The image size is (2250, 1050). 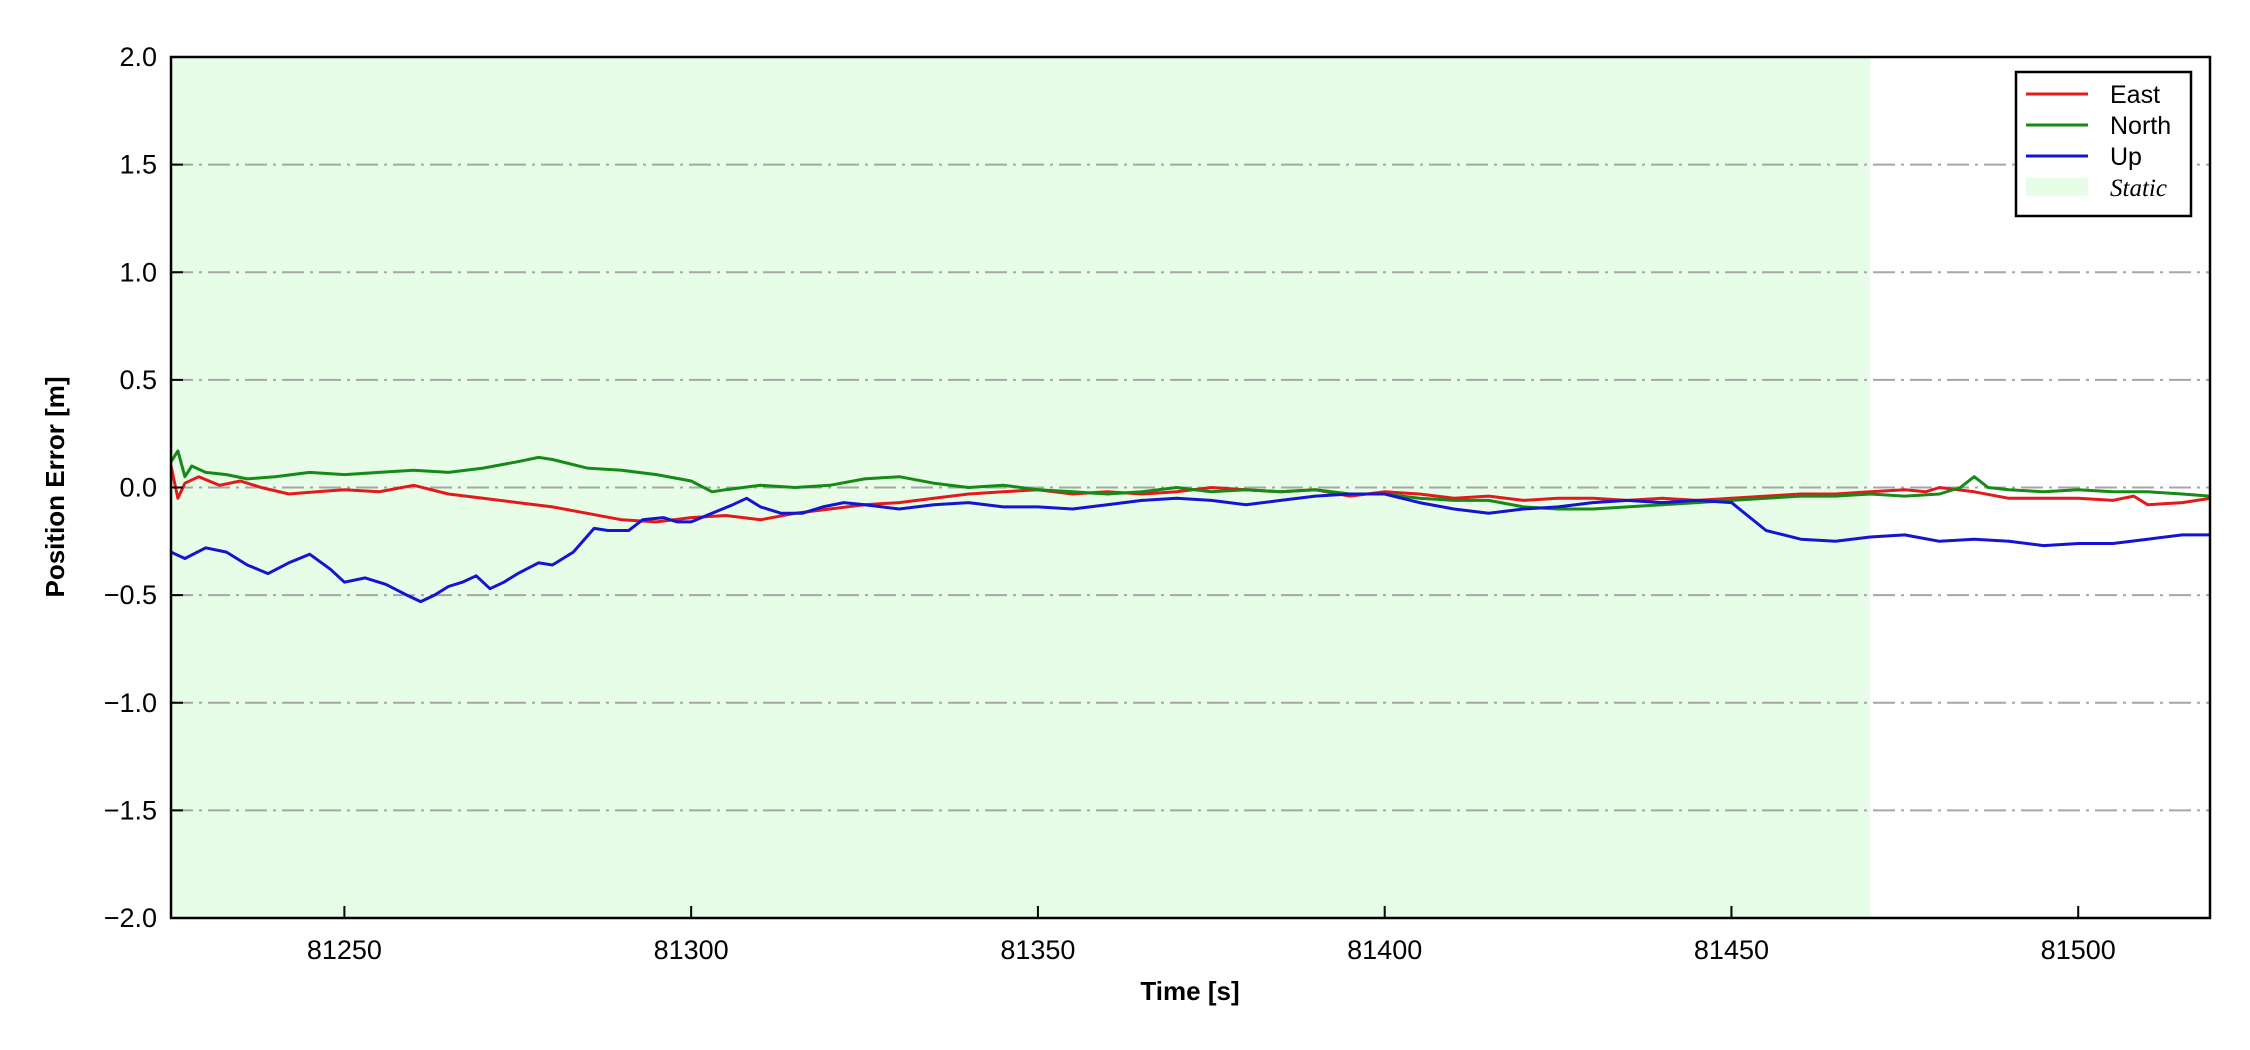 What do you see at coordinates (130, 595) in the screenshot?
I see `y-tick-label: −0.5` at bounding box center [130, 595].